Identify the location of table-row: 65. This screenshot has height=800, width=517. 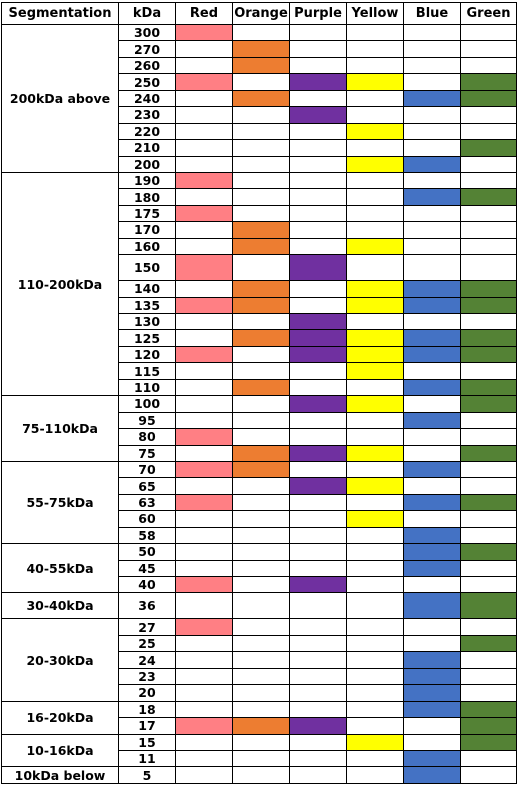
(259, 486).